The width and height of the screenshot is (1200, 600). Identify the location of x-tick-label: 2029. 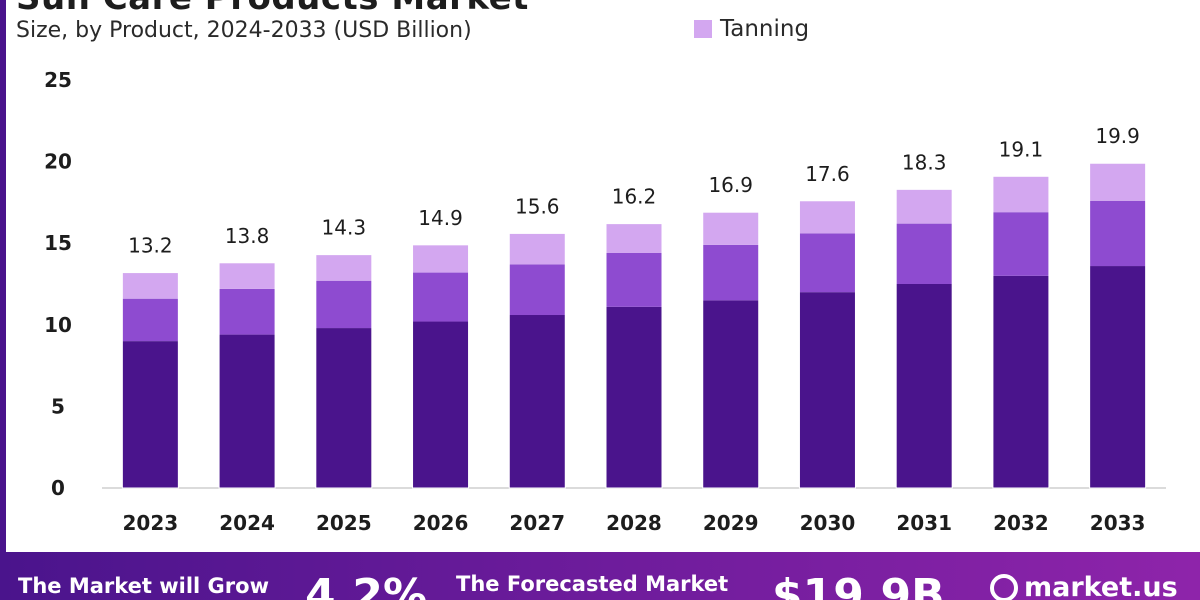
(731, 523).